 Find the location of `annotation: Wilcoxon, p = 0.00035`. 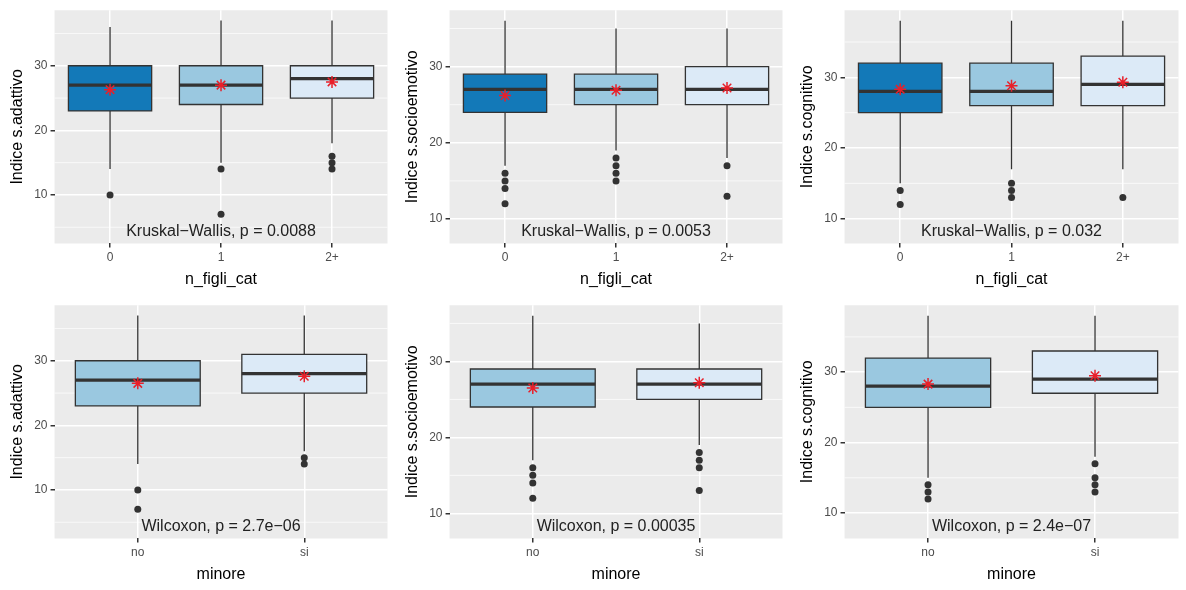

annotation: Wilcoxon, p = 0.00035 is located at coordinates (616, 525).